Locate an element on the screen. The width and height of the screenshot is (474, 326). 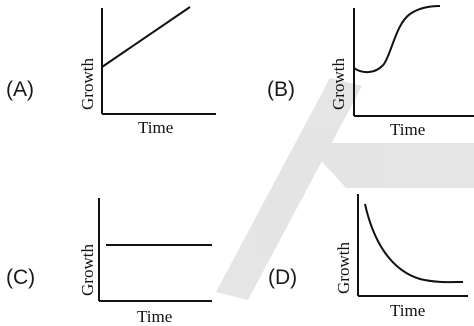
y-axis-label-c: Growth is located at coordinates (87, 270).